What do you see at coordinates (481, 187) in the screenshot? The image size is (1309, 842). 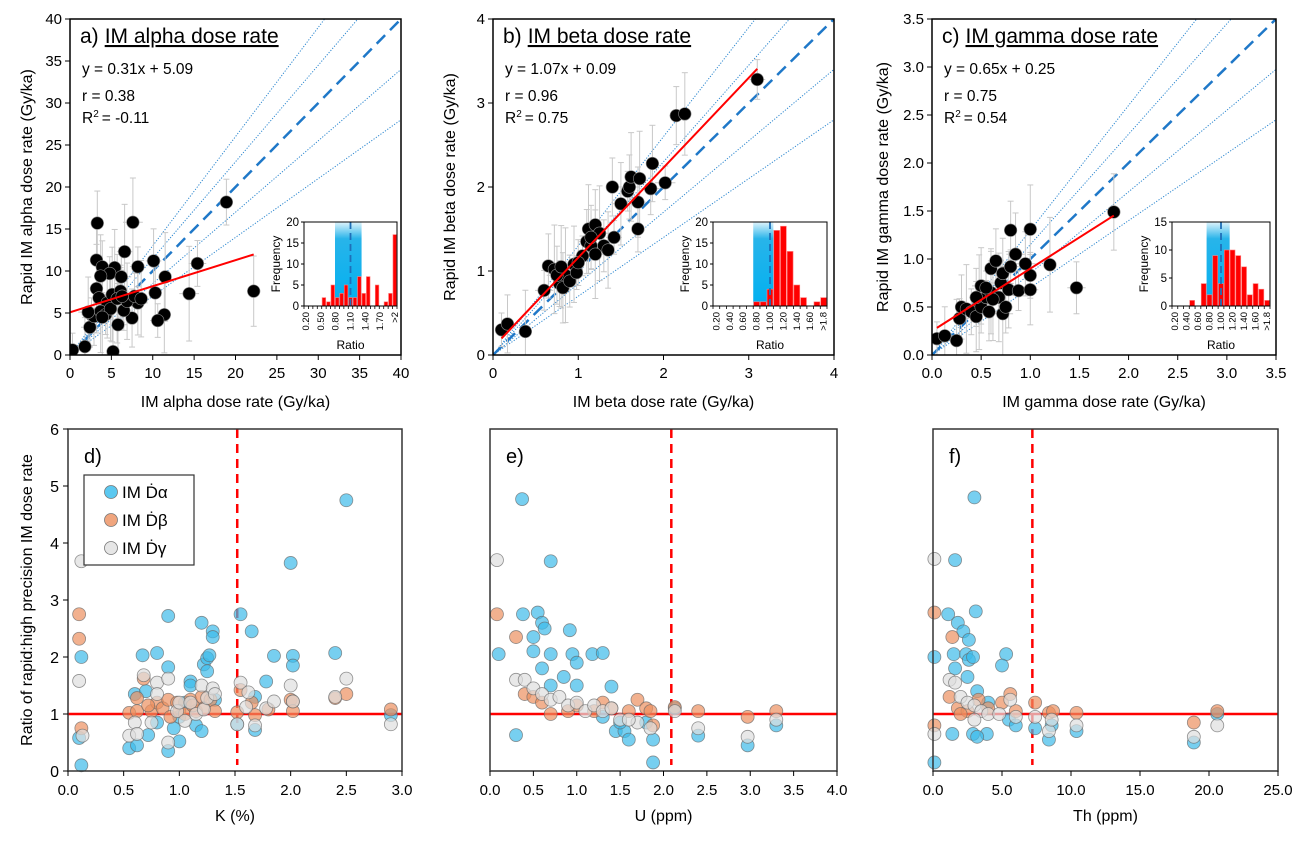 I see `y-tick-label: 2` at bounding box center [481, 187].